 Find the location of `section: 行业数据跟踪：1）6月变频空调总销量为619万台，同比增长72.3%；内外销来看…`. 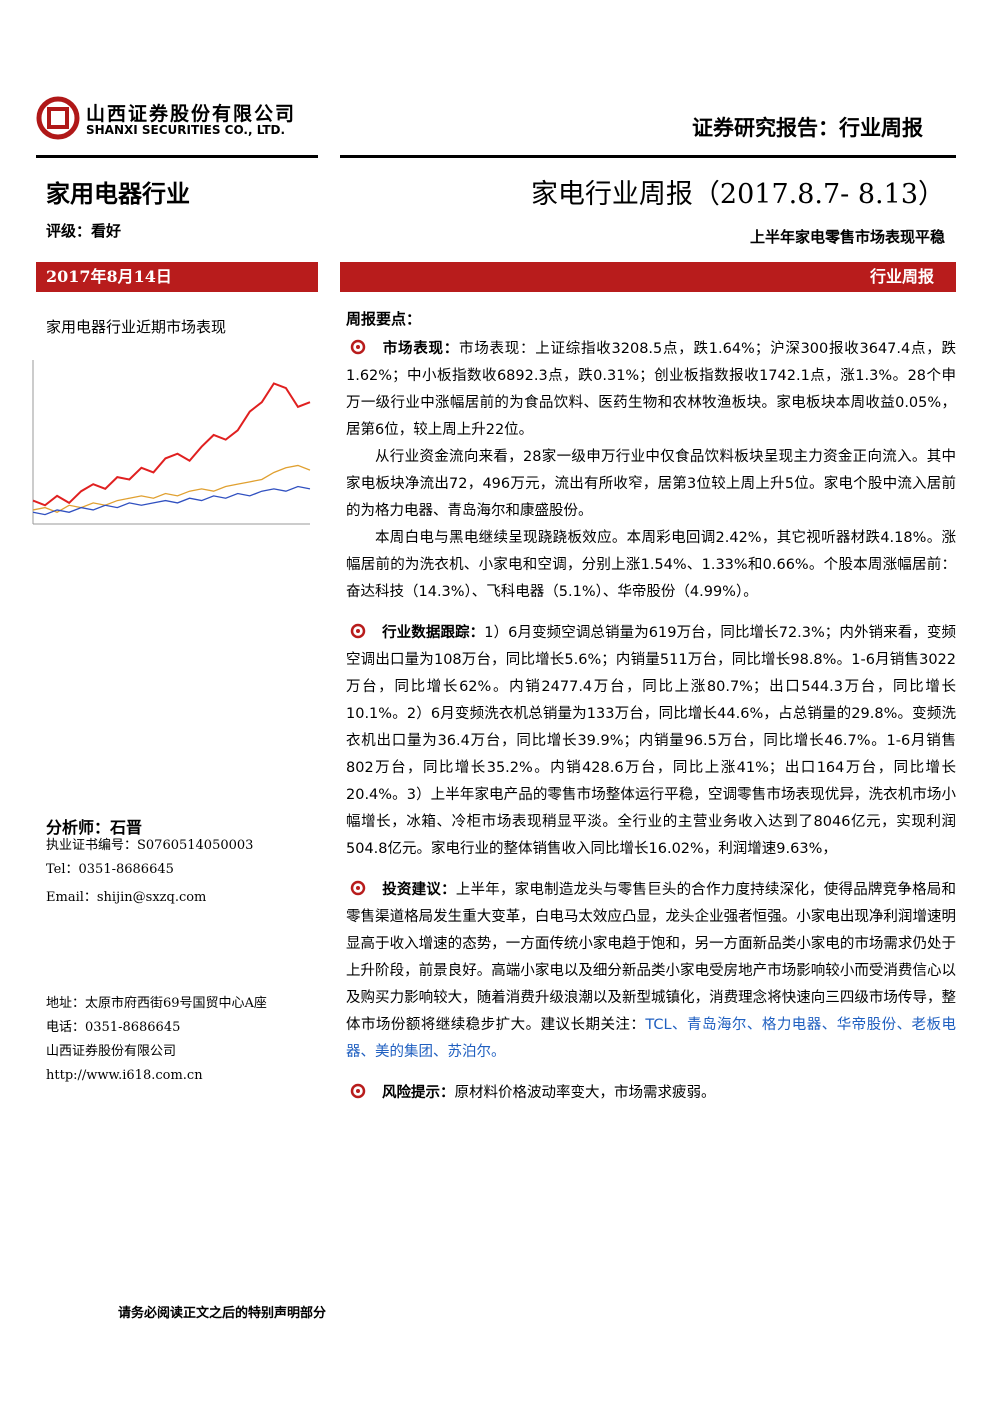

section: 行业数据跟踪：1）6月变频空调总销量为619万台，同比增长72.3%；内外销来看… is located at coordinates (651, 741).